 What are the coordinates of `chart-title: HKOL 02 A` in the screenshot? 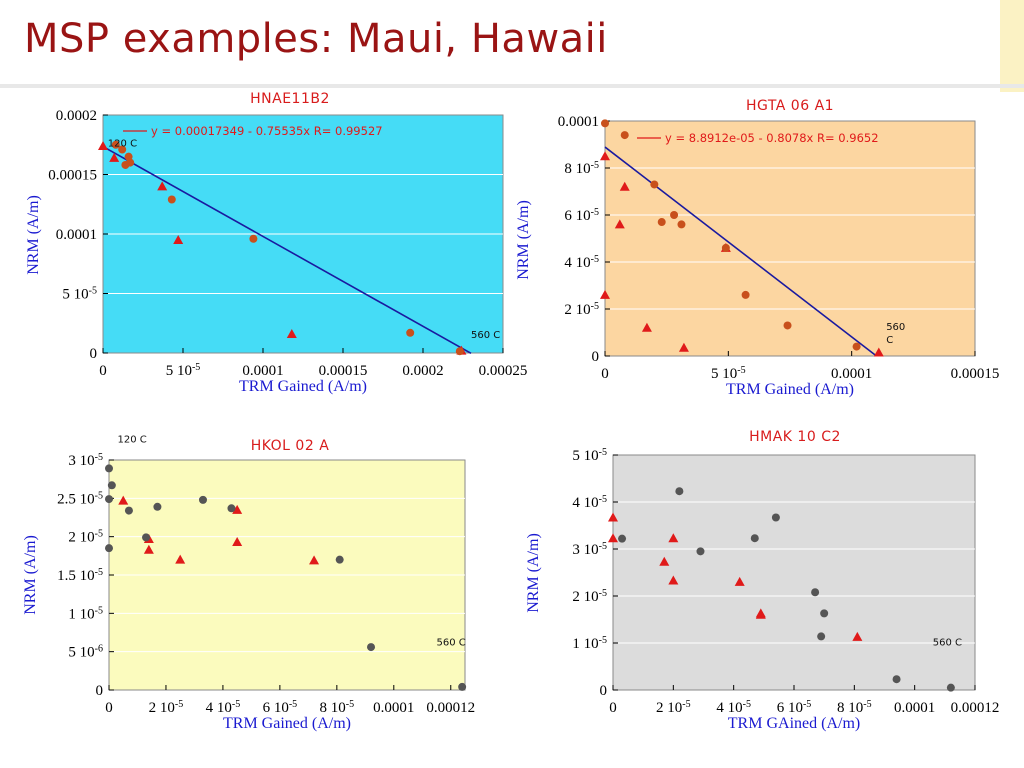 It's located at (290, 446).